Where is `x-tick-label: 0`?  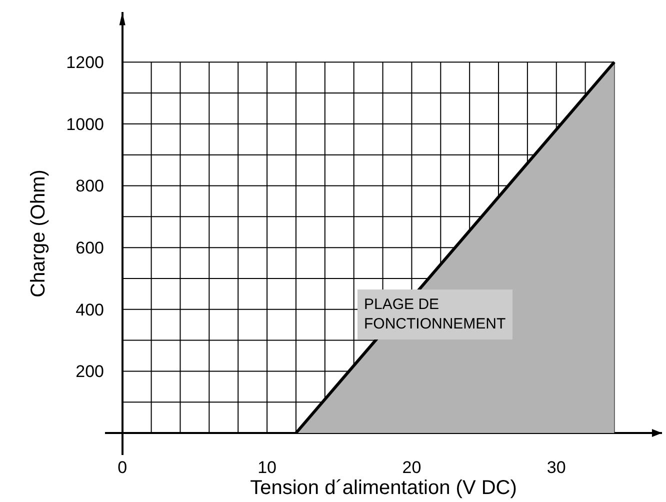 x-tick-label: 0 is located at coordinates (123, 467).